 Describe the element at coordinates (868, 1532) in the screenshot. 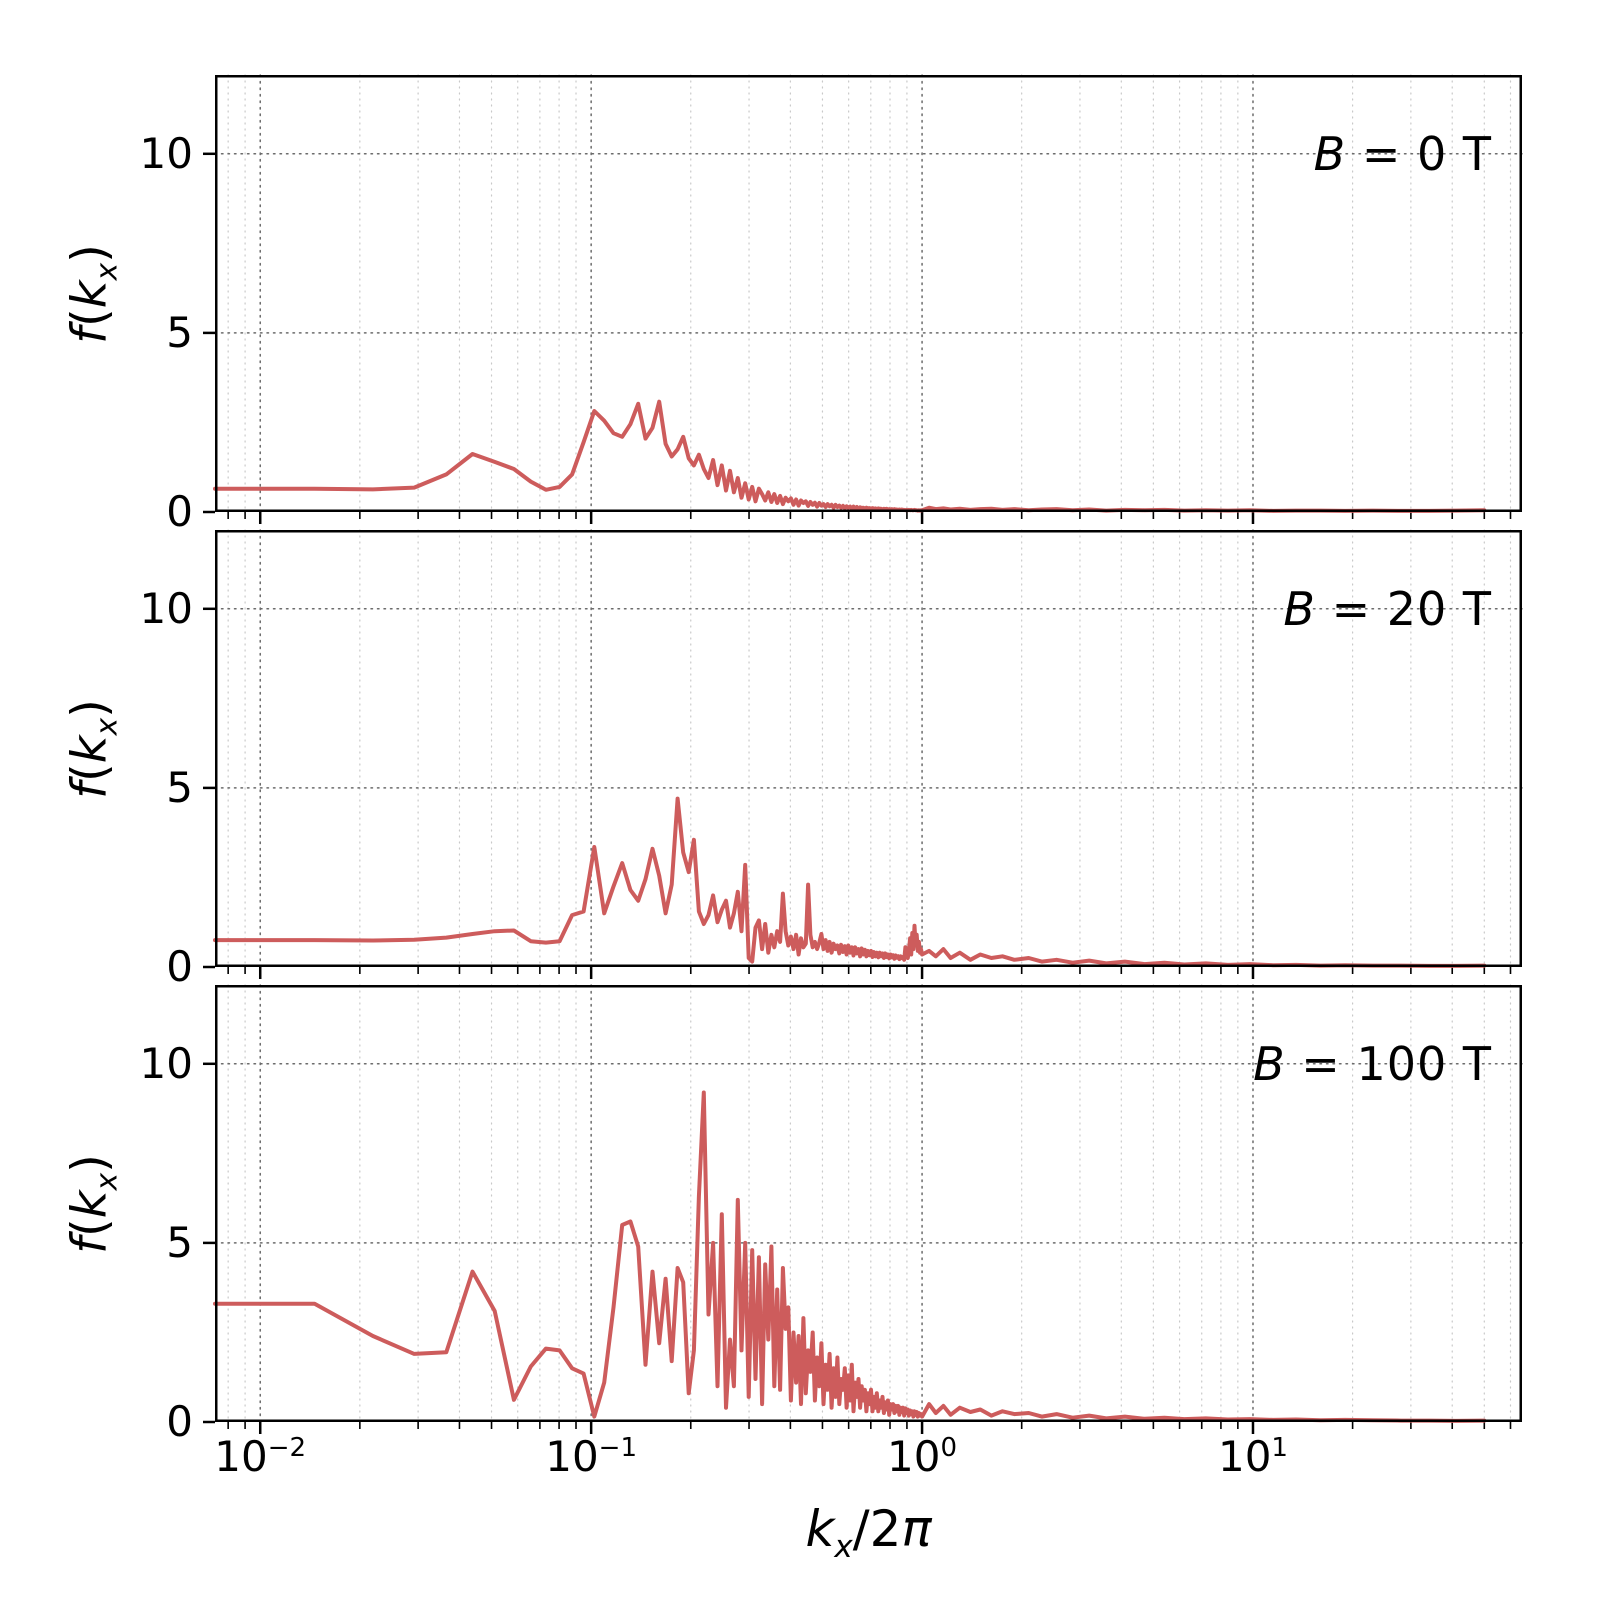

I see `x-axis-label: kx/2π` at that location.